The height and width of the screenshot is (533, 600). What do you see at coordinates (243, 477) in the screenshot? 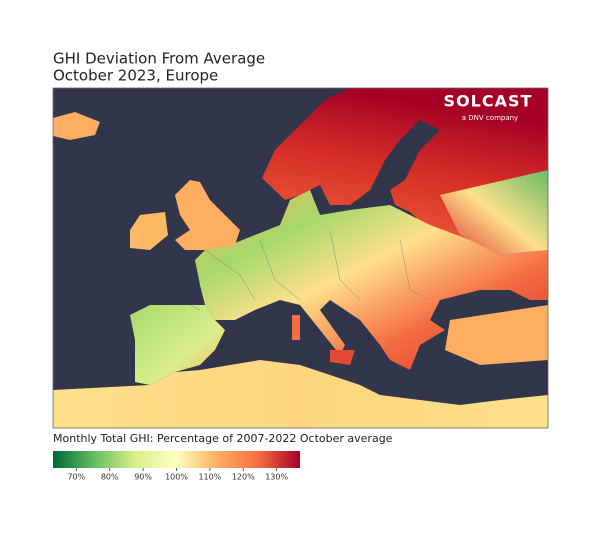
I see `colorbar-tick-label: 120%` at bounding box center [243, 477].